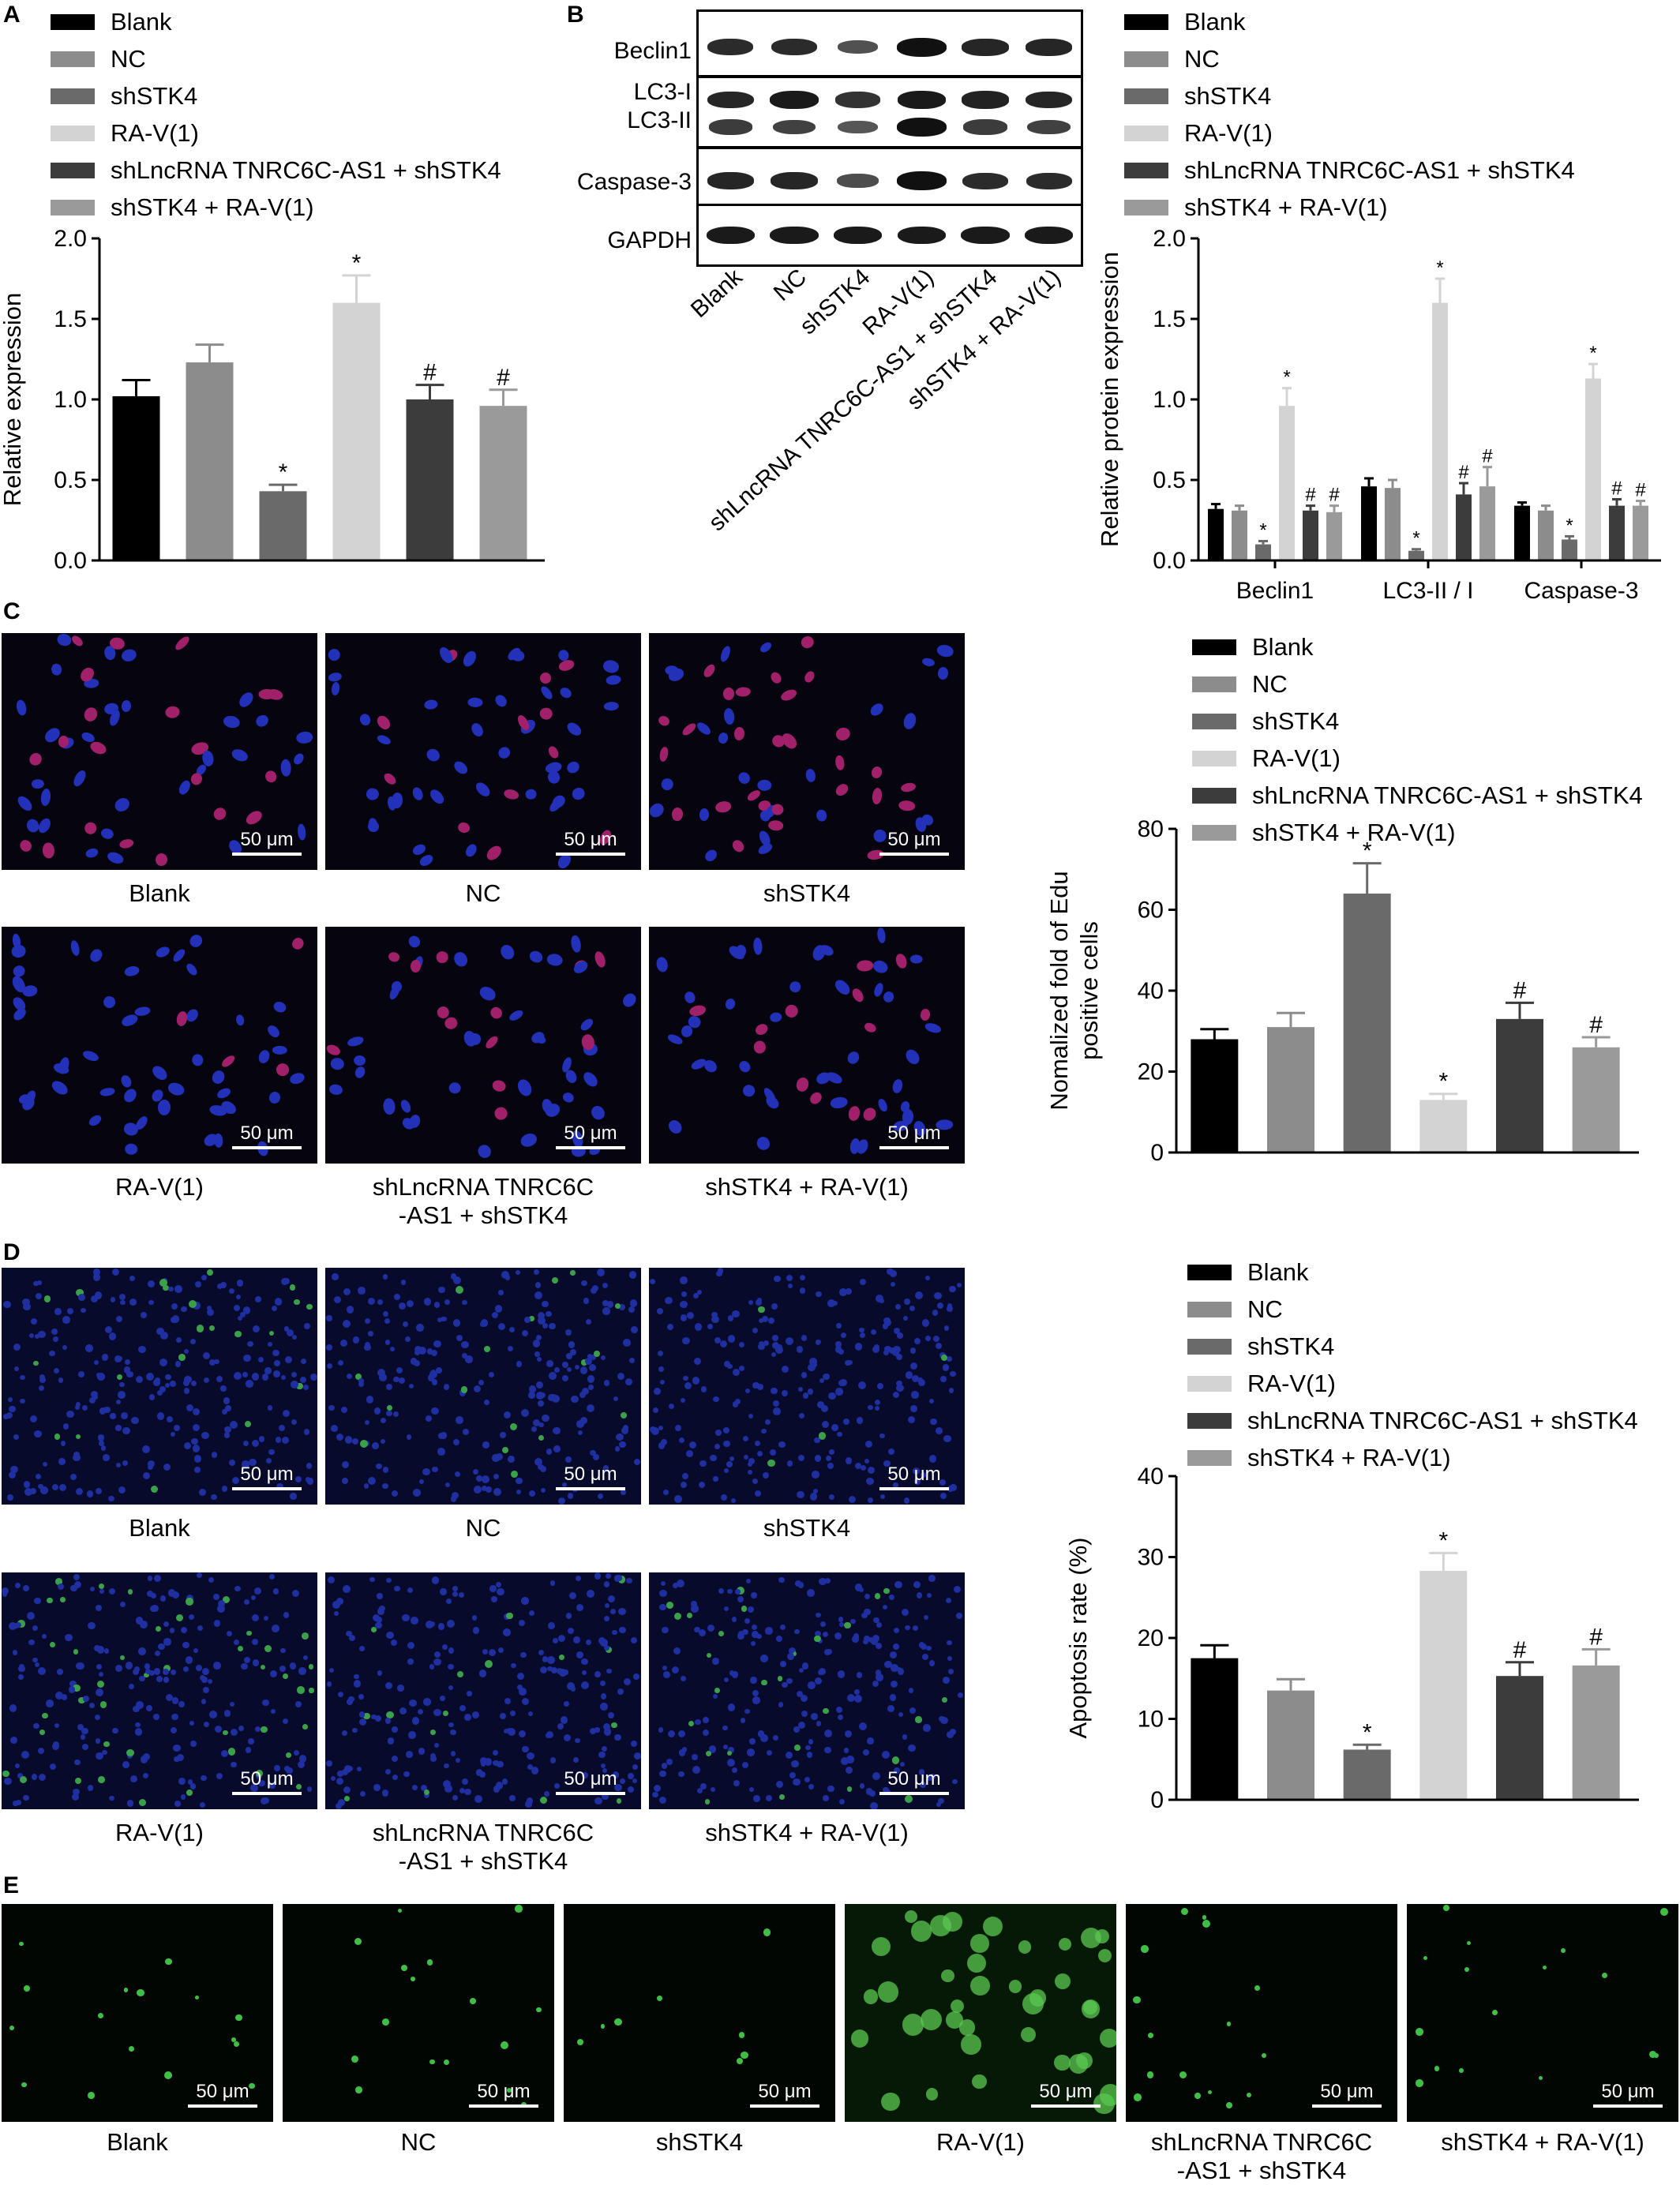  What do you see at coordinates (1628, 2106) in the screenshot?
I see `scale-bar-line` at bounding box center [1628, 2106].